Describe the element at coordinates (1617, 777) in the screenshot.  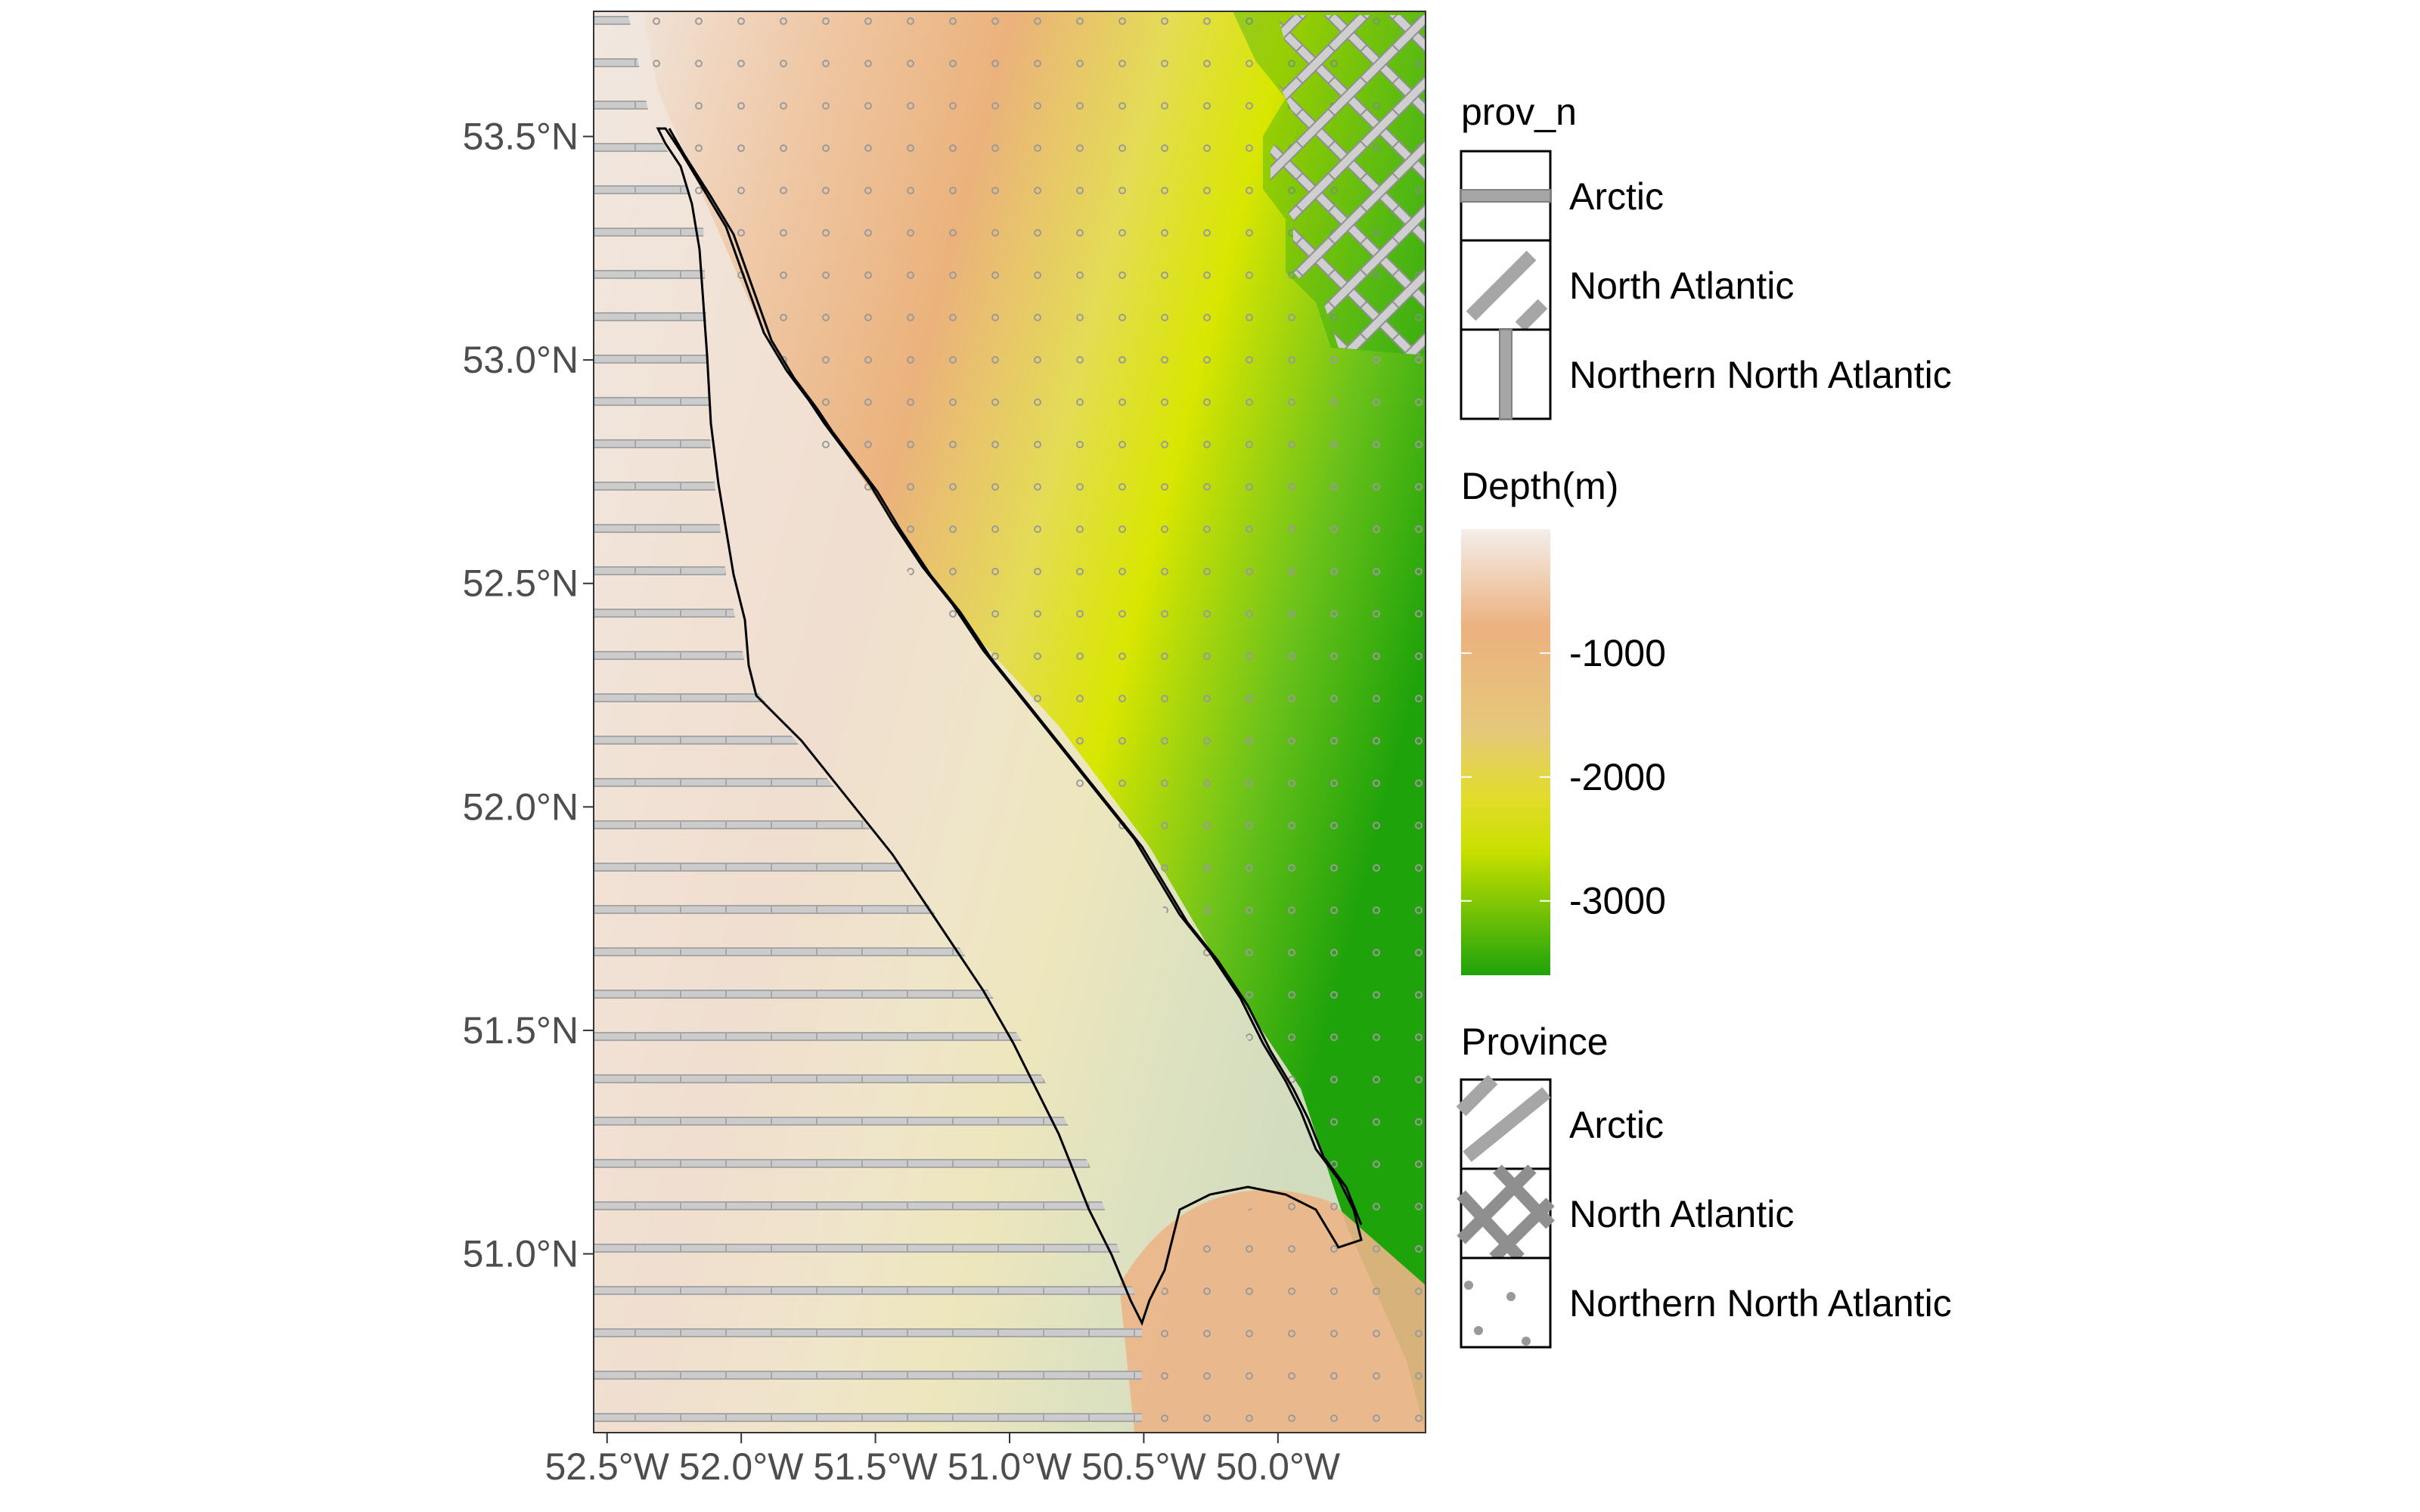
I see `depth-tick-label: -2000` at that location.